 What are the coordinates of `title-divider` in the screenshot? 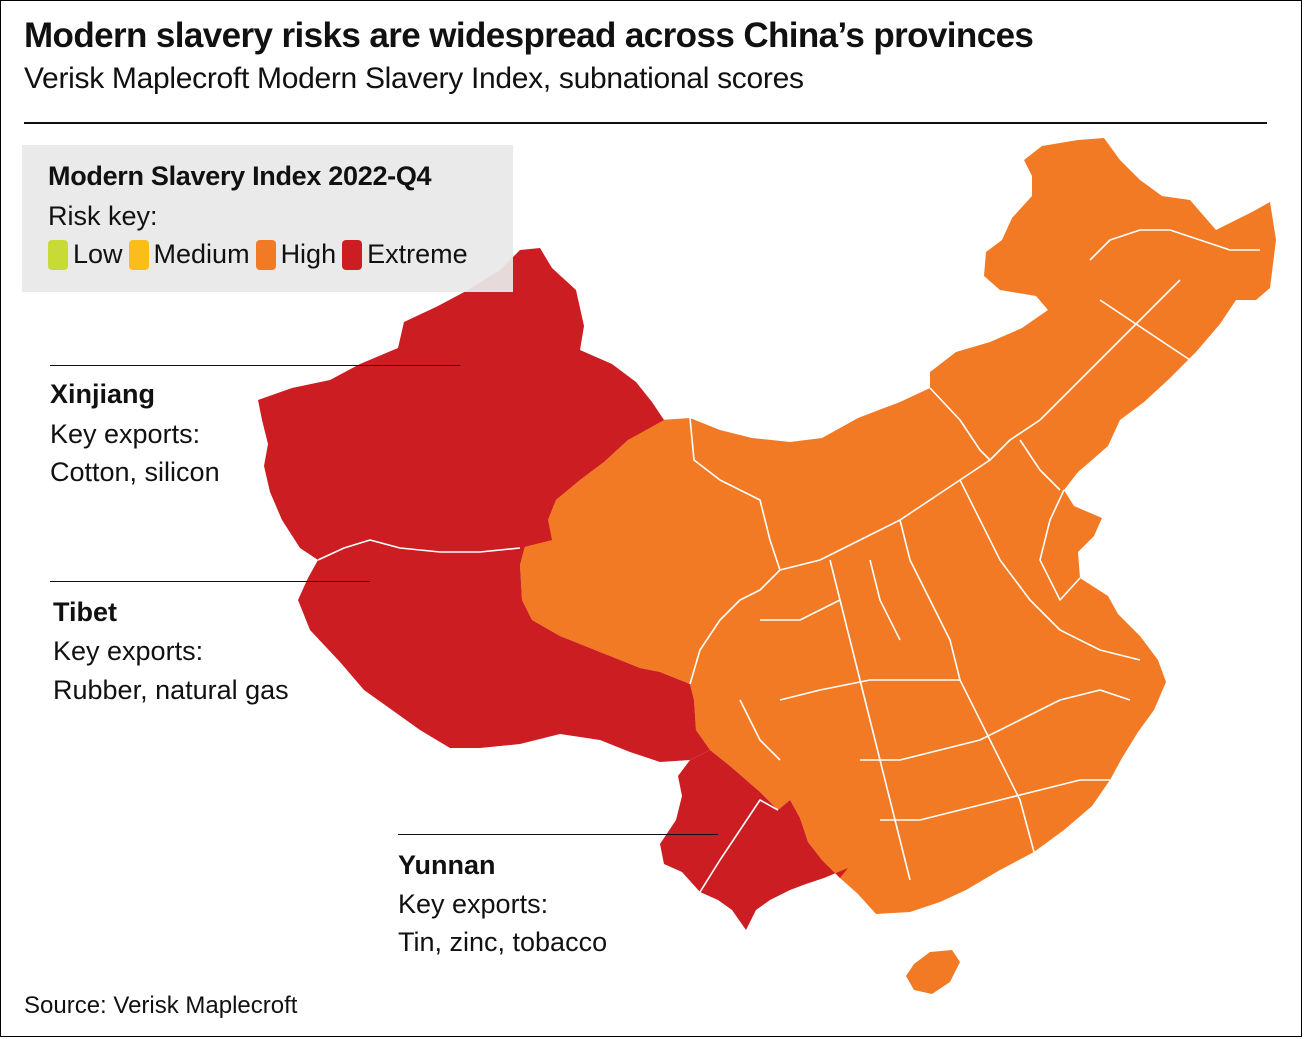 It's located at (645, 123).